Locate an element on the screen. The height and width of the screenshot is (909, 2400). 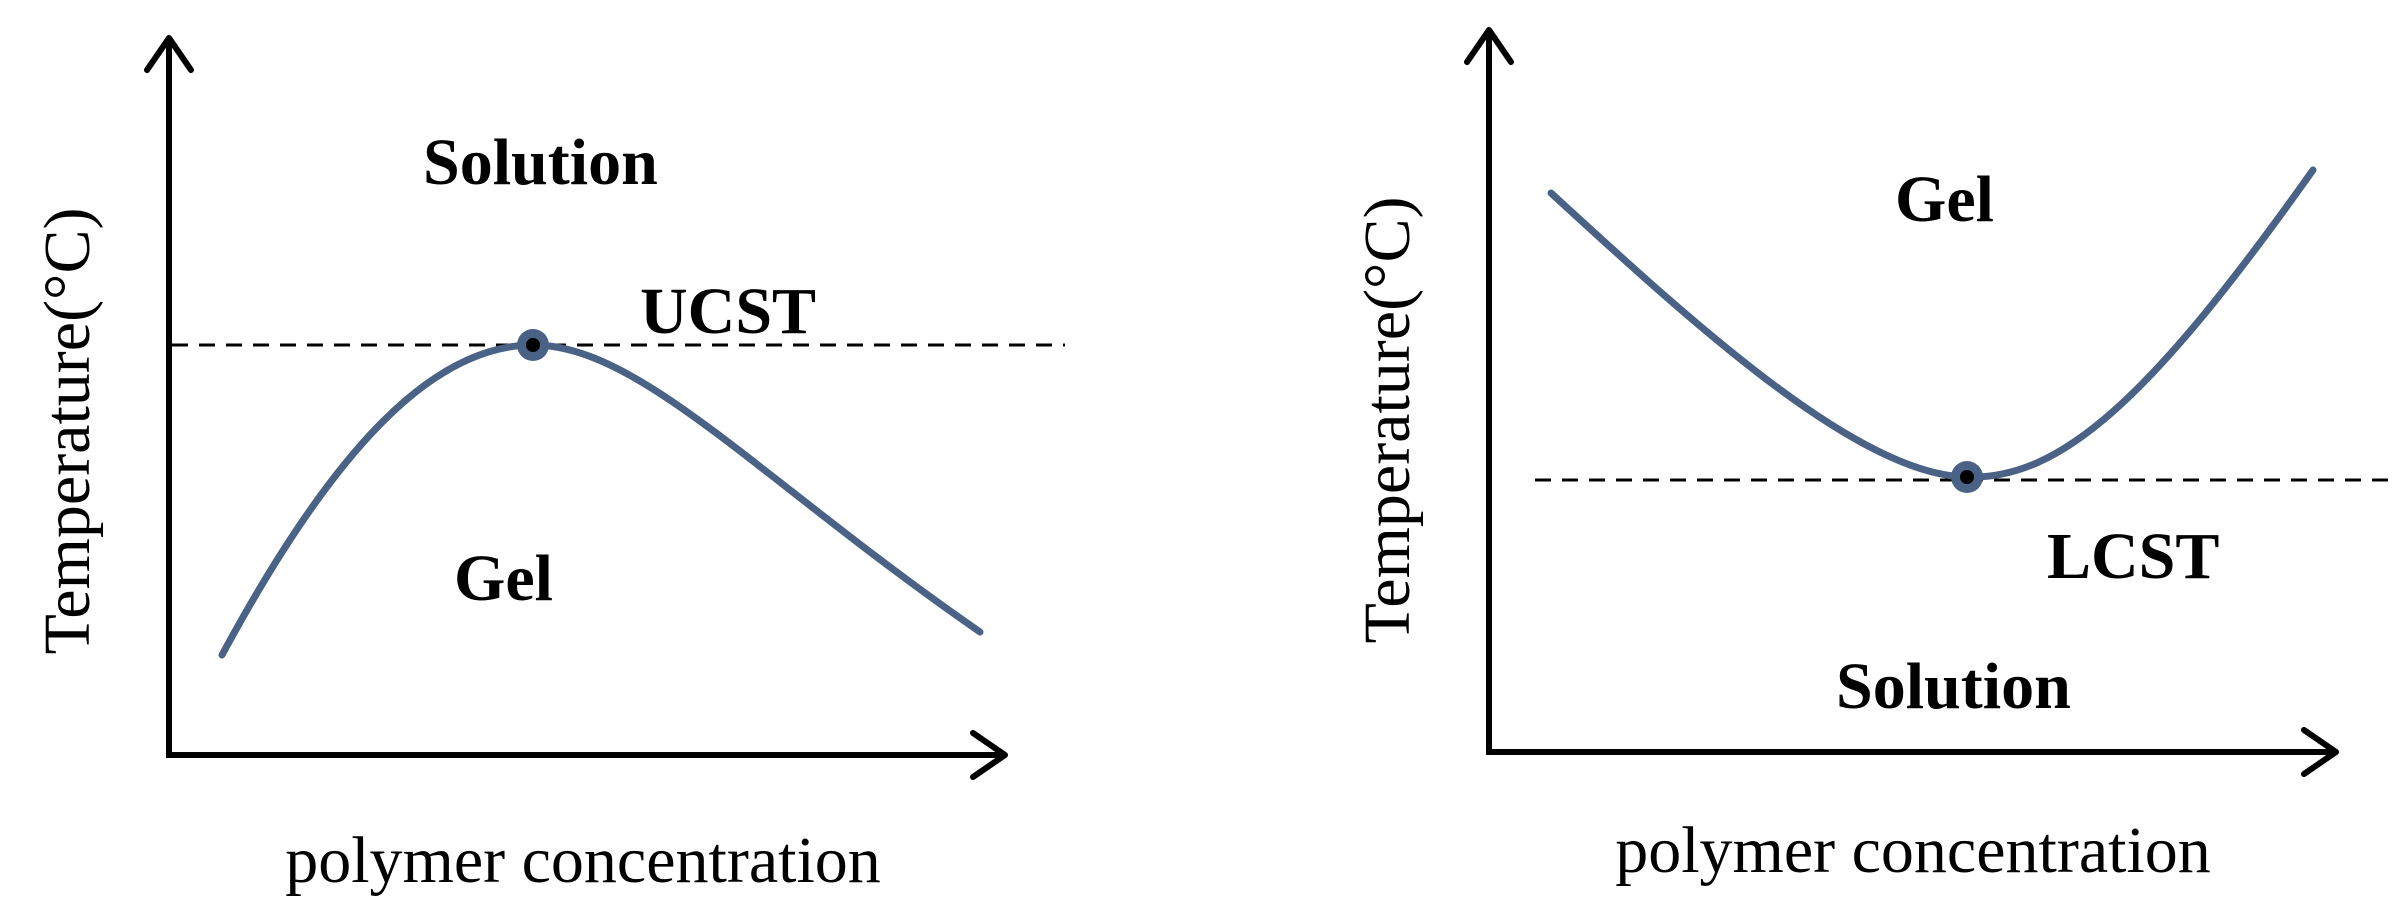
lcst-lower-region-label: Solution is located at coordinates (1953, 686).